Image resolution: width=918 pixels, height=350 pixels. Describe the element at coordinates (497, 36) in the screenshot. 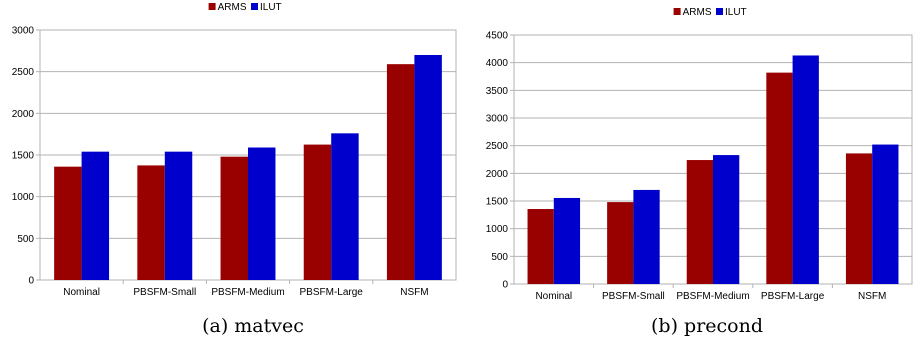

I see `y-tick-label: 4500` at that location.